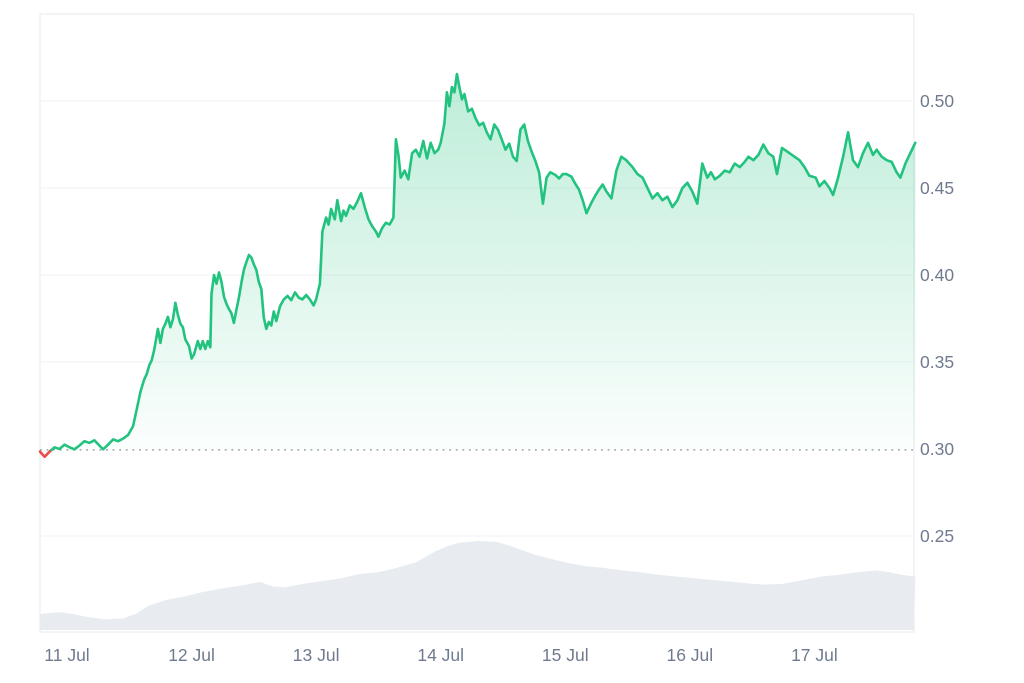 This screenshot has height=683, width=1024. What do you see at coordinates (565, 655) in the screenshot?
I see `x-axis-label: 15 Jul` at bounding box center [565, 655].